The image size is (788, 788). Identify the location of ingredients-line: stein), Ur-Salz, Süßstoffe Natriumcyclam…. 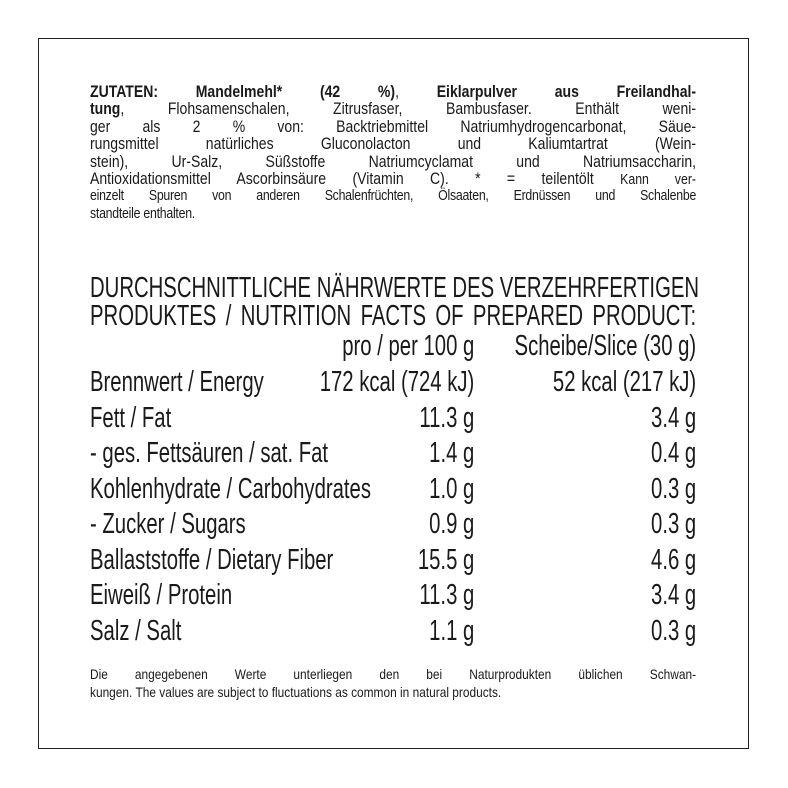
(393, 161).